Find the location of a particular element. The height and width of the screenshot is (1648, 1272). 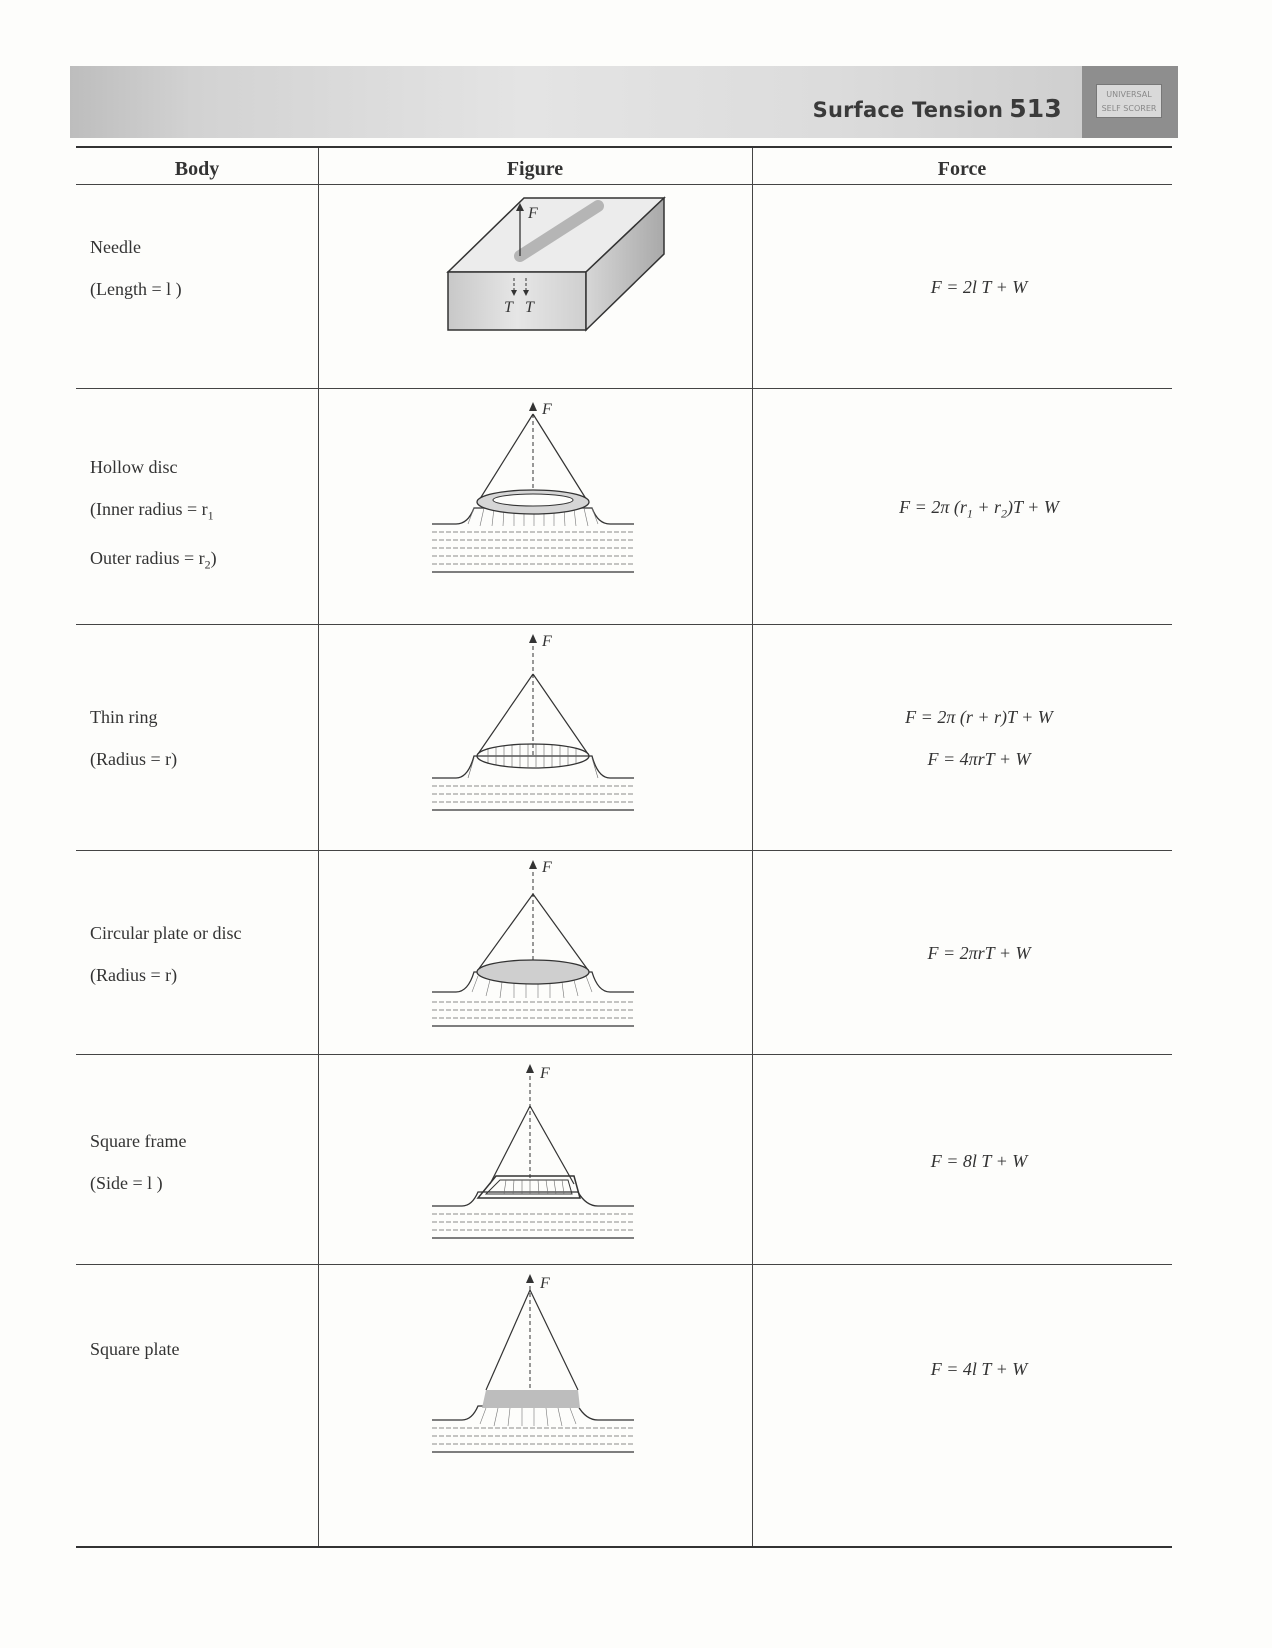

column-header-force: Force is located at coordinates (962, 169).